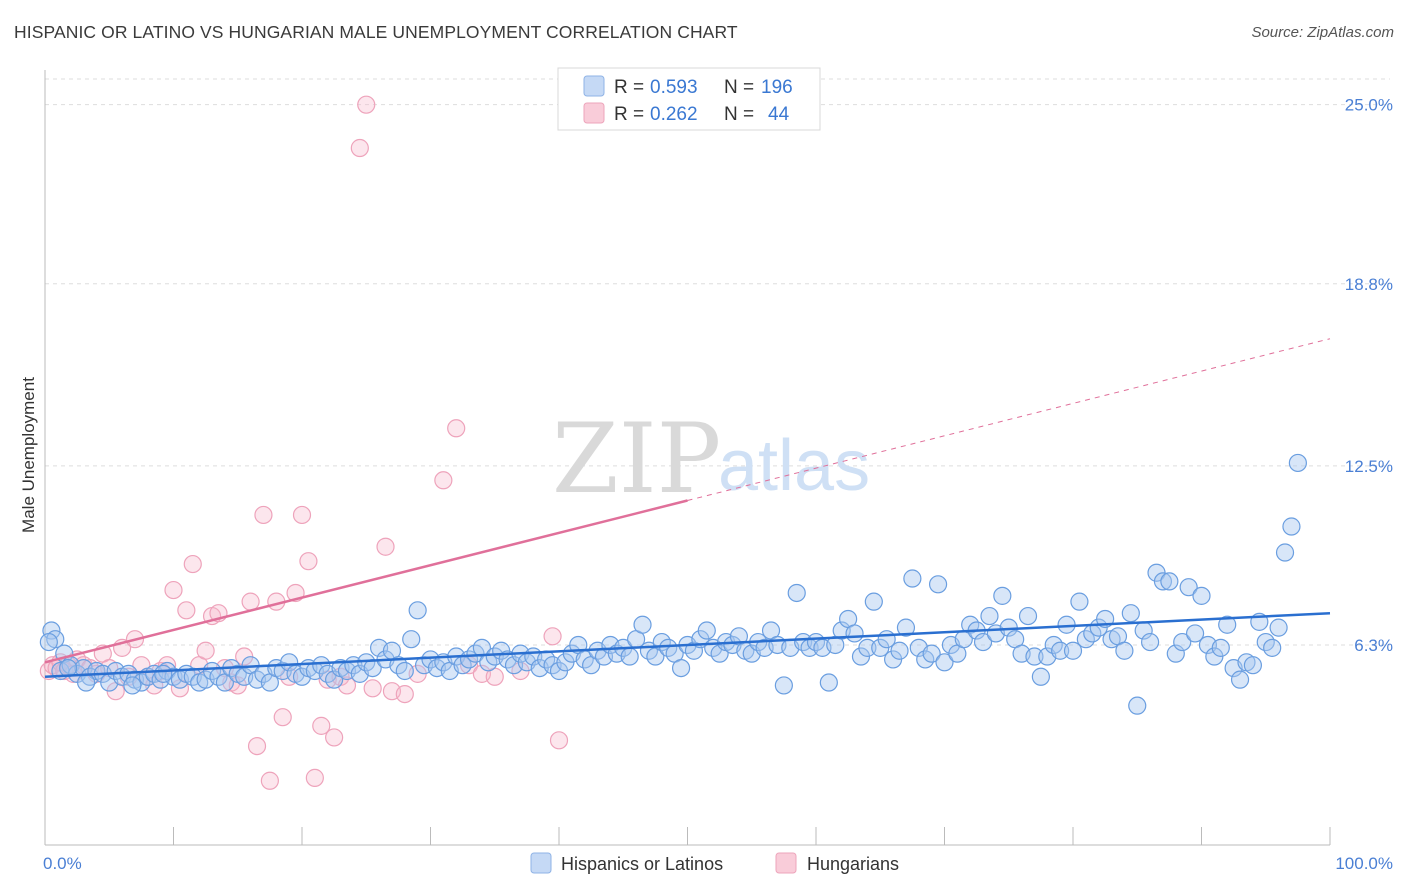 The image size is (1406, 892). Describe the element at coordinates (687, 645) in the screenshot. I see `hispanics-trend-line` at that location.